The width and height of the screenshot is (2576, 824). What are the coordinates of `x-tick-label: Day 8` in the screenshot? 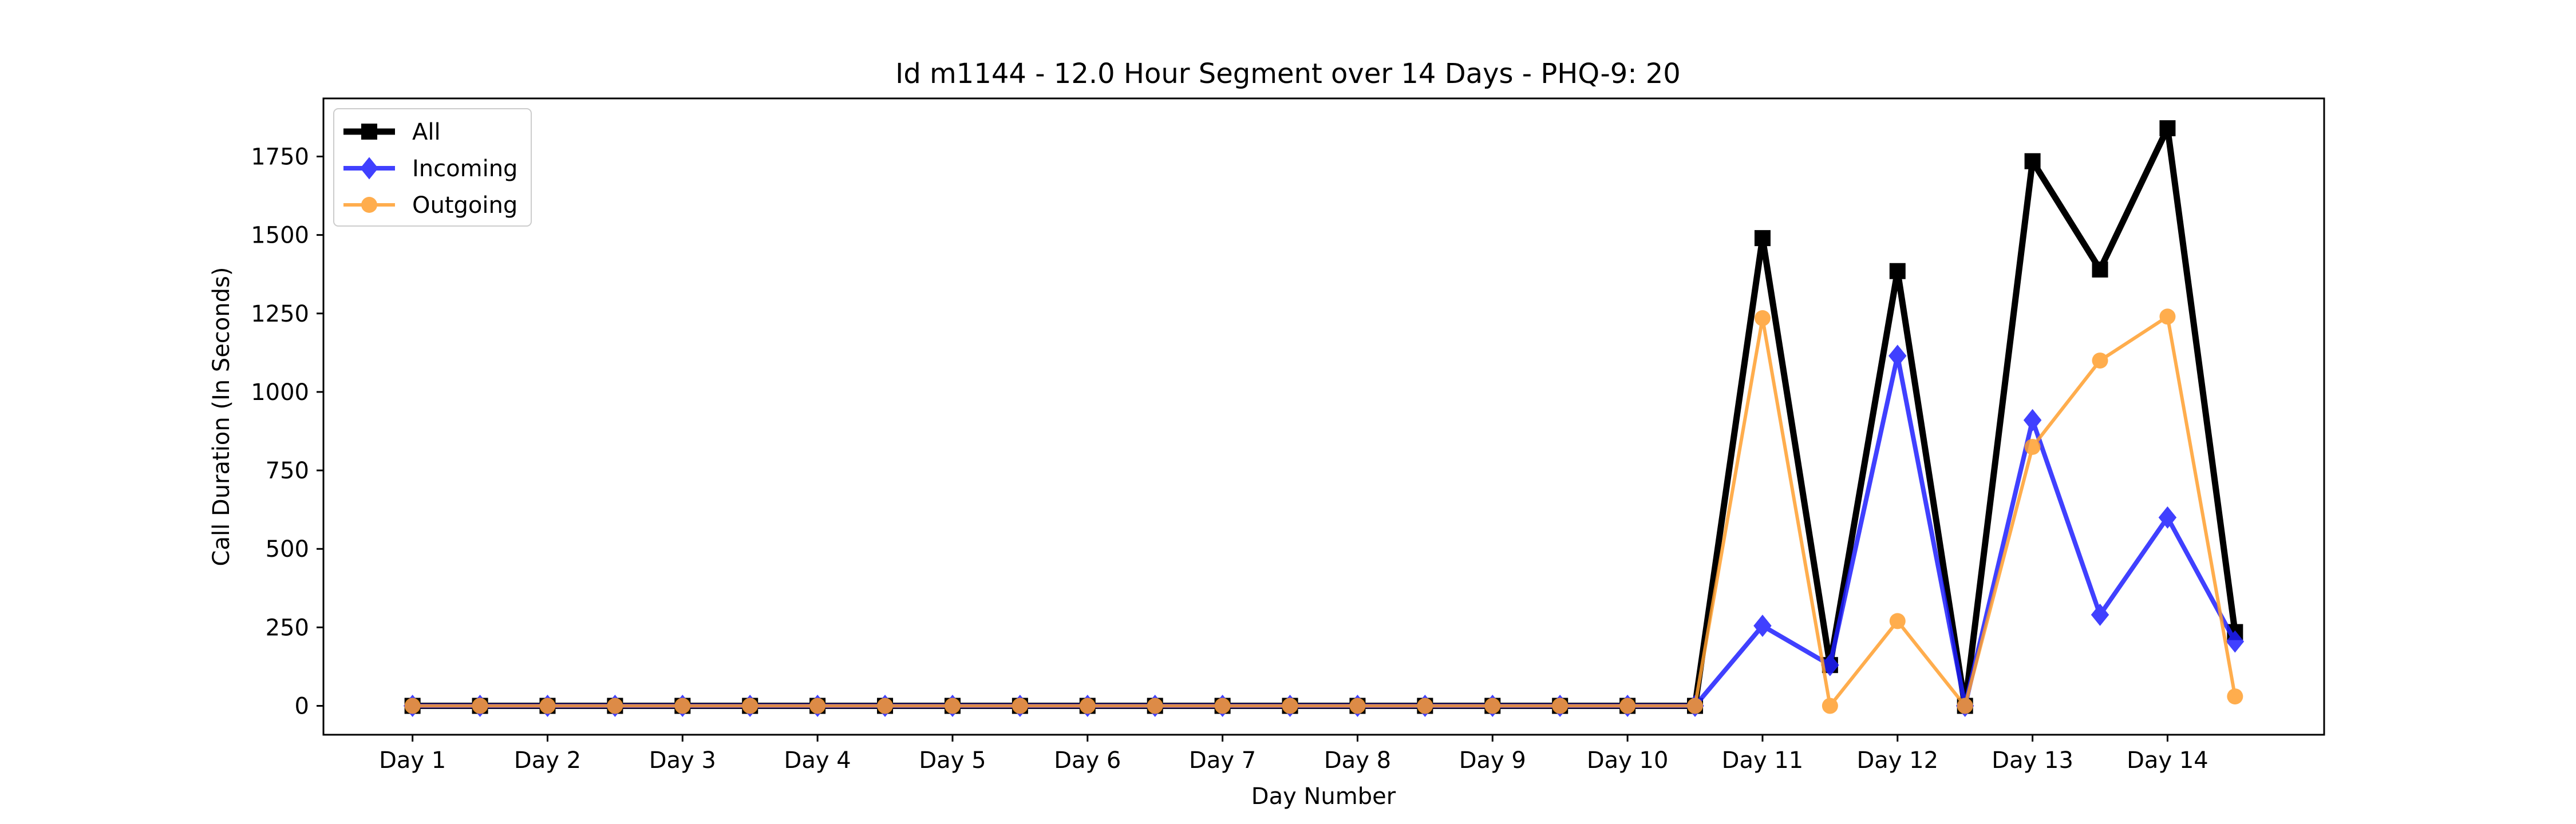 It's located at (1357, 760).